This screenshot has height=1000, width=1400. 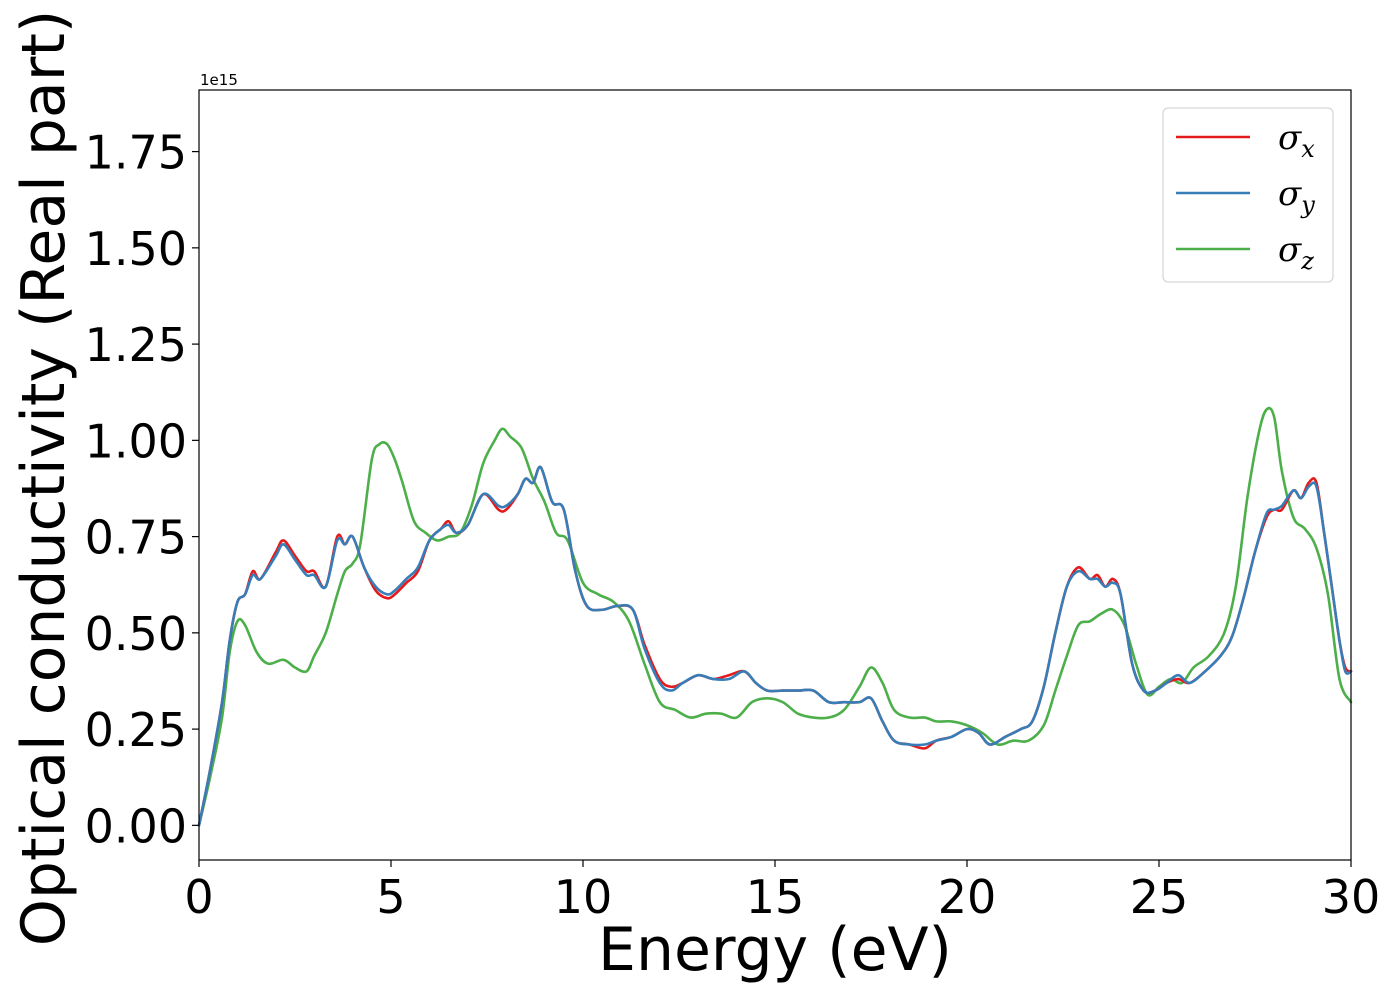 I want to click on y-offset-label: 1e15, so click(x=219, y=80).